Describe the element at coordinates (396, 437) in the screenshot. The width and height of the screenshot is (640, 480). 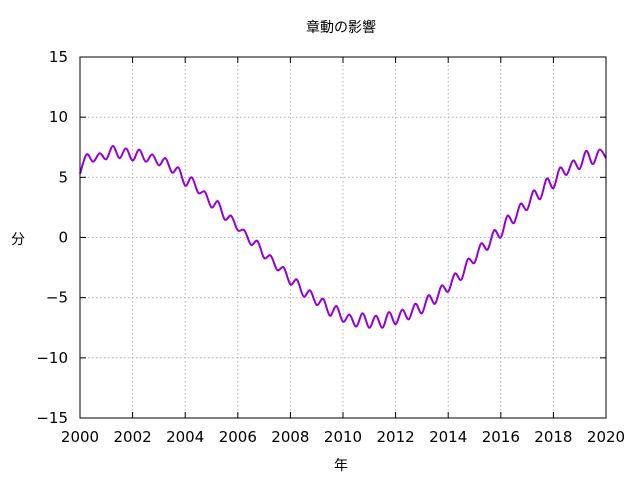
I see `x-tick-label: 2012` at that location.